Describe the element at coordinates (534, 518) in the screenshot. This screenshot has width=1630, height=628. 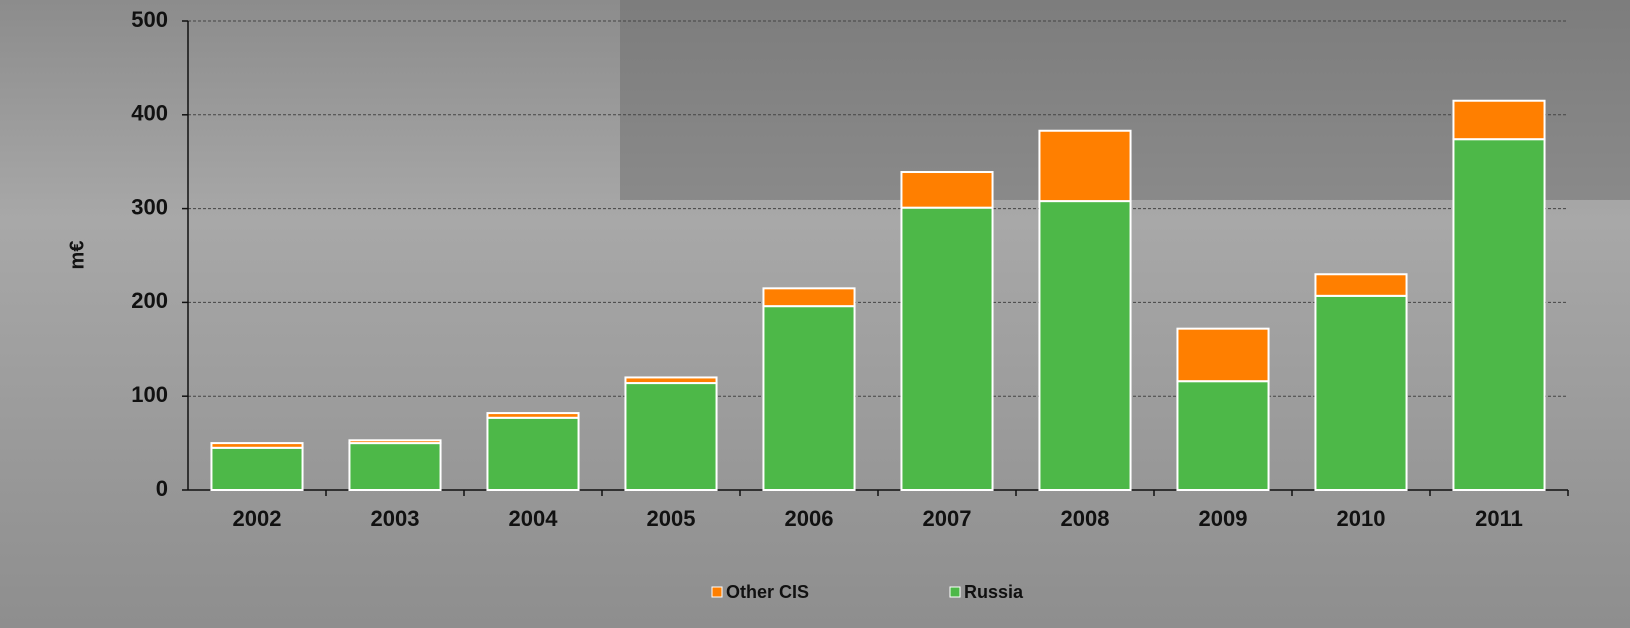
I see `x-tick-label: 2004` at that location.